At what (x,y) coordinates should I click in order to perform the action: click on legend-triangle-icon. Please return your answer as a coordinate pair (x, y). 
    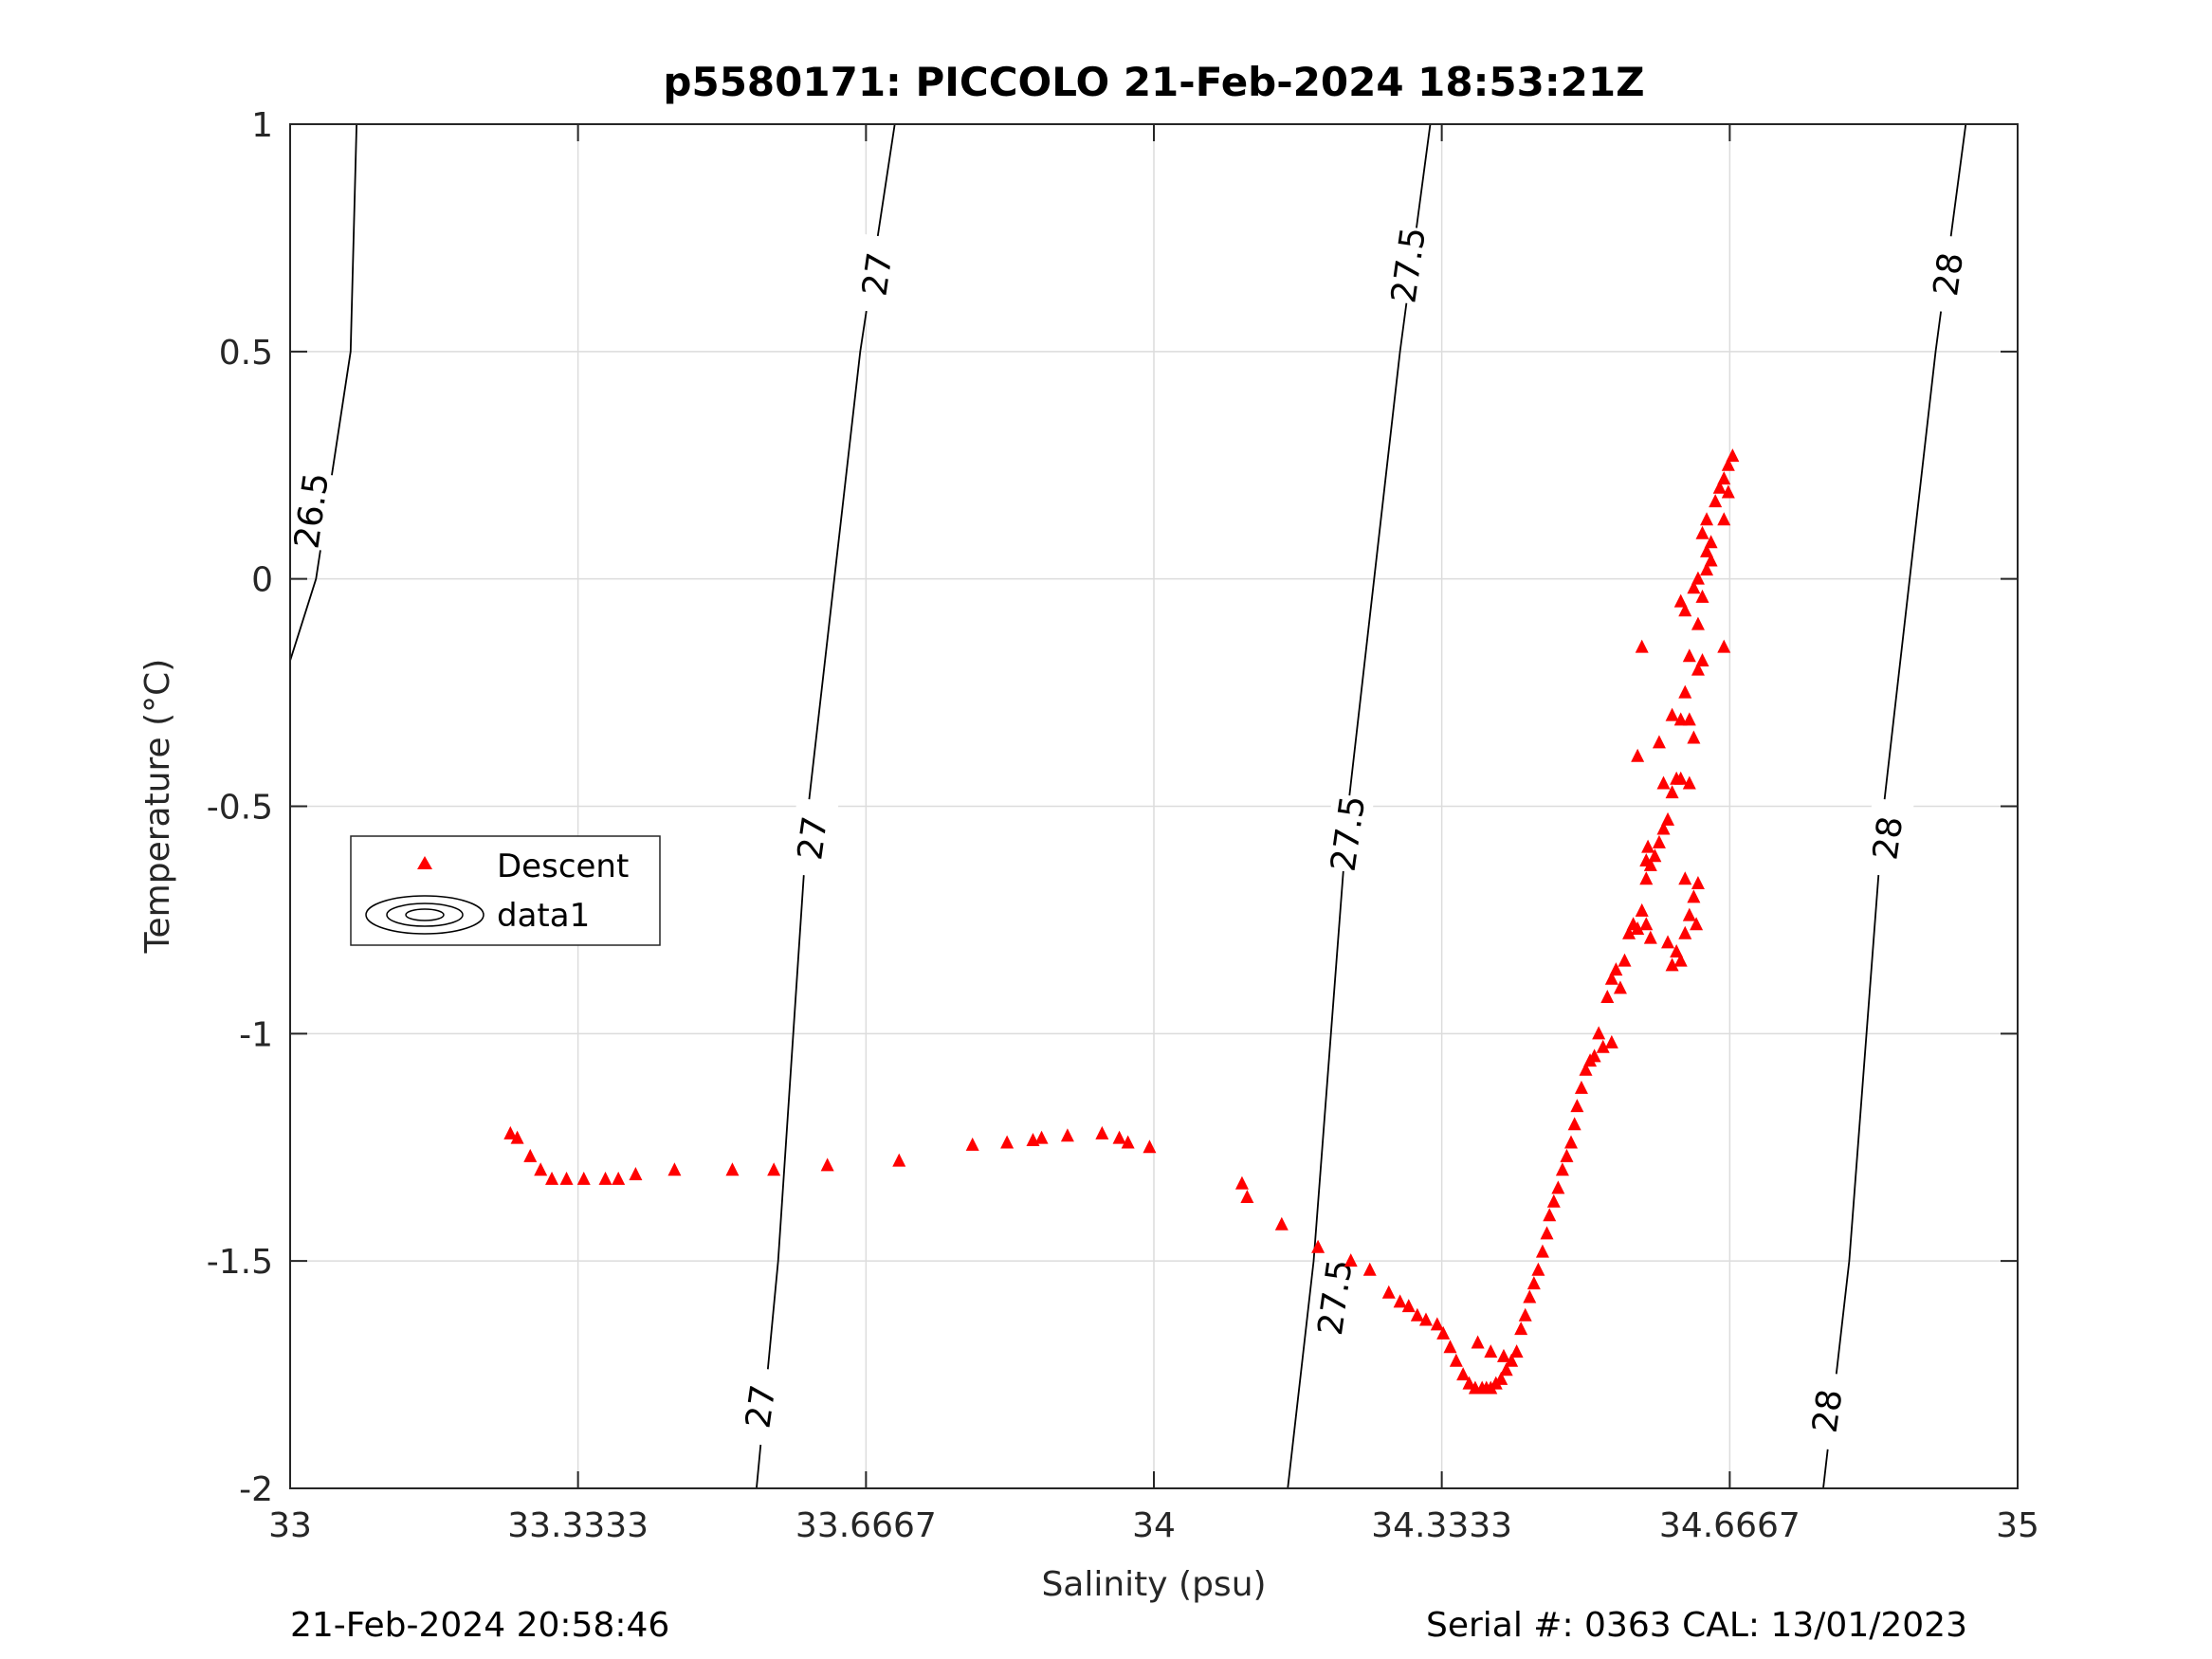
    Looking at the image, I should click on (424, 862).